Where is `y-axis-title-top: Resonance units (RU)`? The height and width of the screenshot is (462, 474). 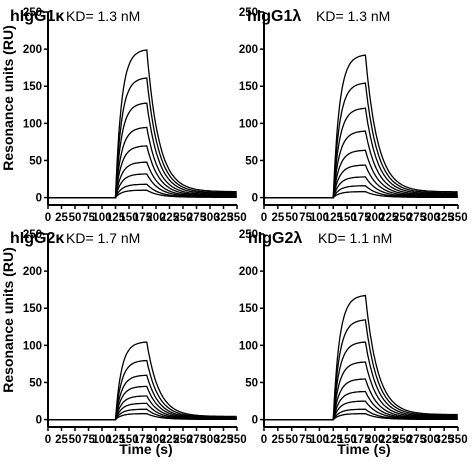
y-axis-title-top: Resonance units (RU) is located at coordinates (8, 97).